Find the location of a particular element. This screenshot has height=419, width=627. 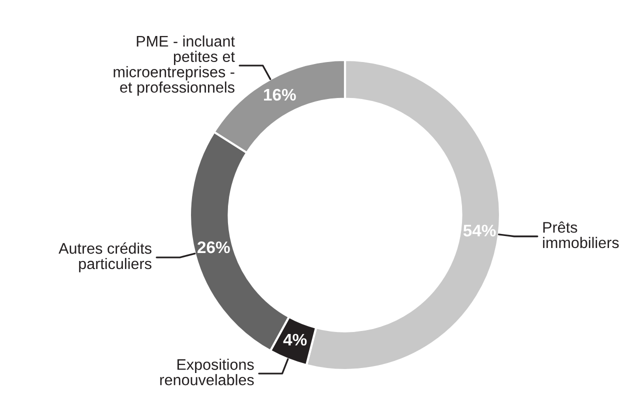

data-label: 26% is located at coordinates (214, 247).